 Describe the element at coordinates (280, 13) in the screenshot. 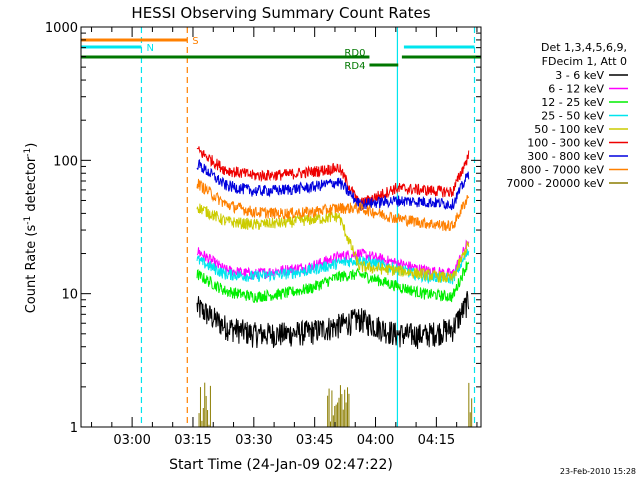

I see `chart-title: HESSI Observing Summary Count Rates` at that location.